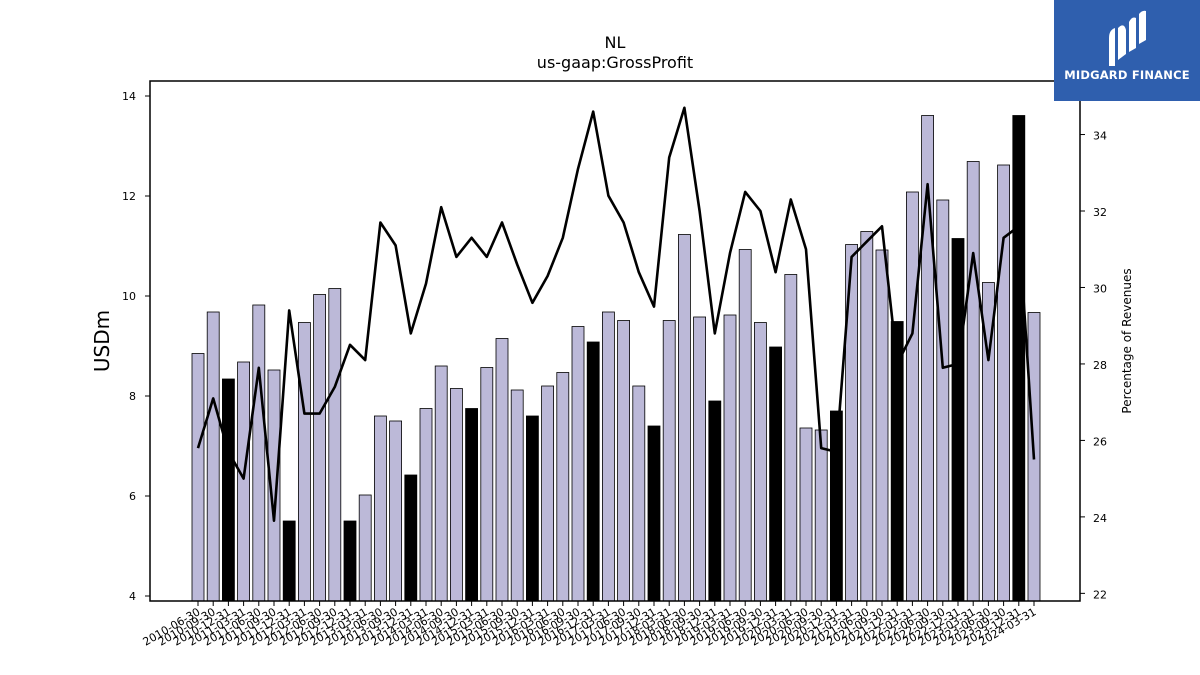  I want to click on y2-axis-label: Percentage of Revenues, so click(1127, 340).